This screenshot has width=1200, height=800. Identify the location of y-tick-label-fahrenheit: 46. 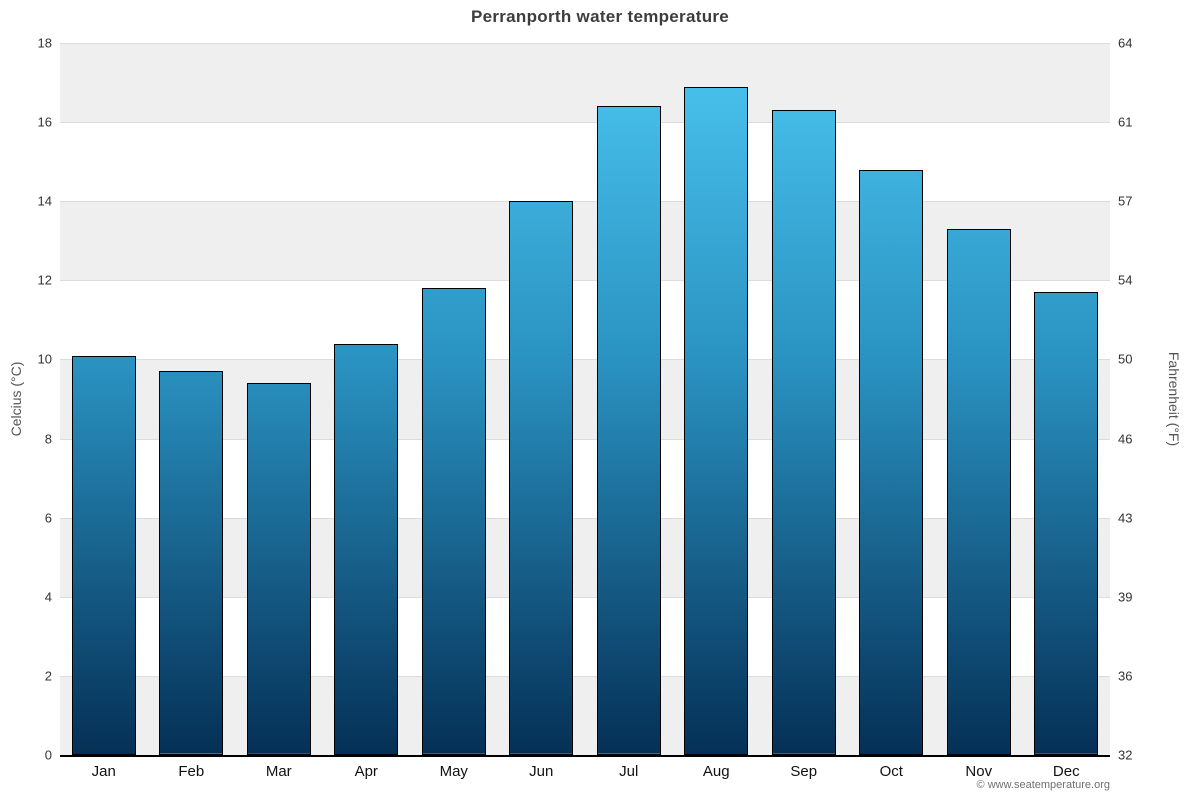
(1125, 439).